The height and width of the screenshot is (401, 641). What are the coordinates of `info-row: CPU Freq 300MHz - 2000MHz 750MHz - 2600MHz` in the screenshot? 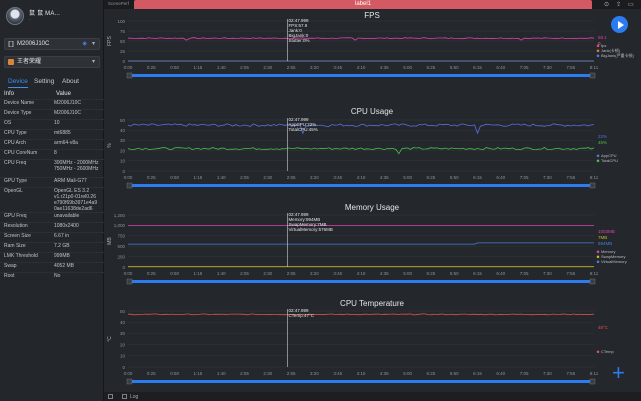 It's located at (52, 168).